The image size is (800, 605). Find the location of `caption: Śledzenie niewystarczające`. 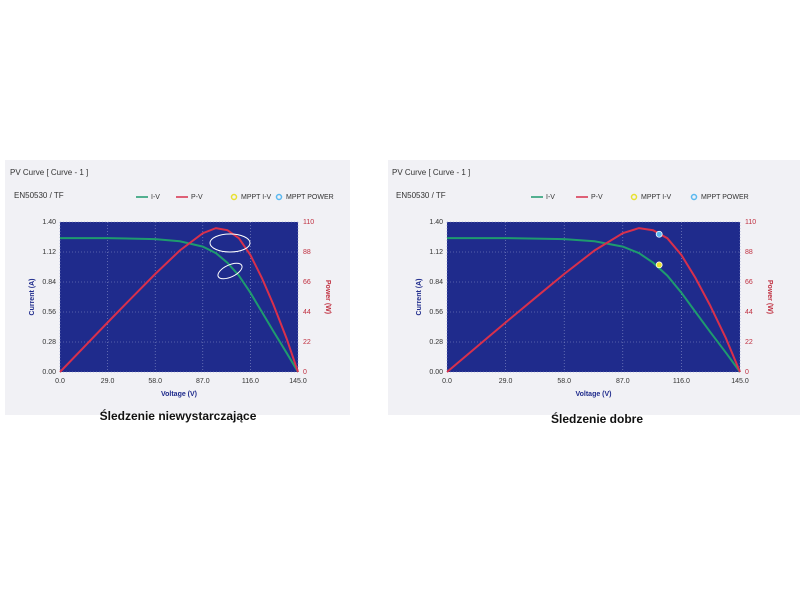

caption: Śledzenie niewystarczające is located at coordinates (178, 415).